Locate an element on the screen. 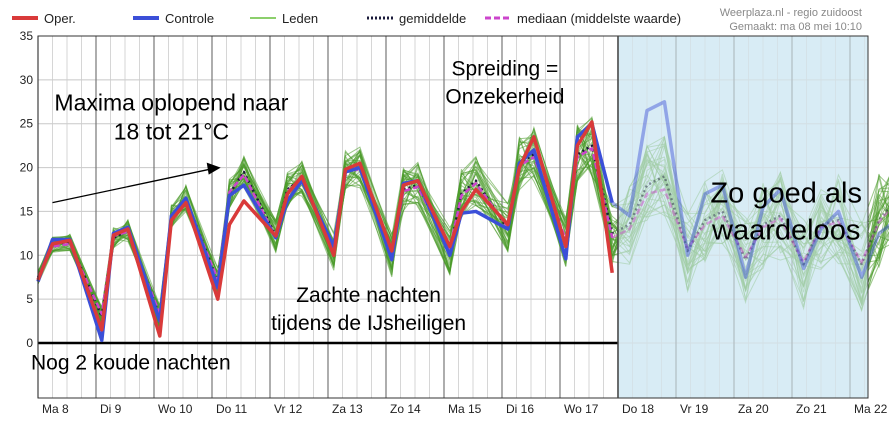  series-line-faded-controle is located at coordinates (750, 189).